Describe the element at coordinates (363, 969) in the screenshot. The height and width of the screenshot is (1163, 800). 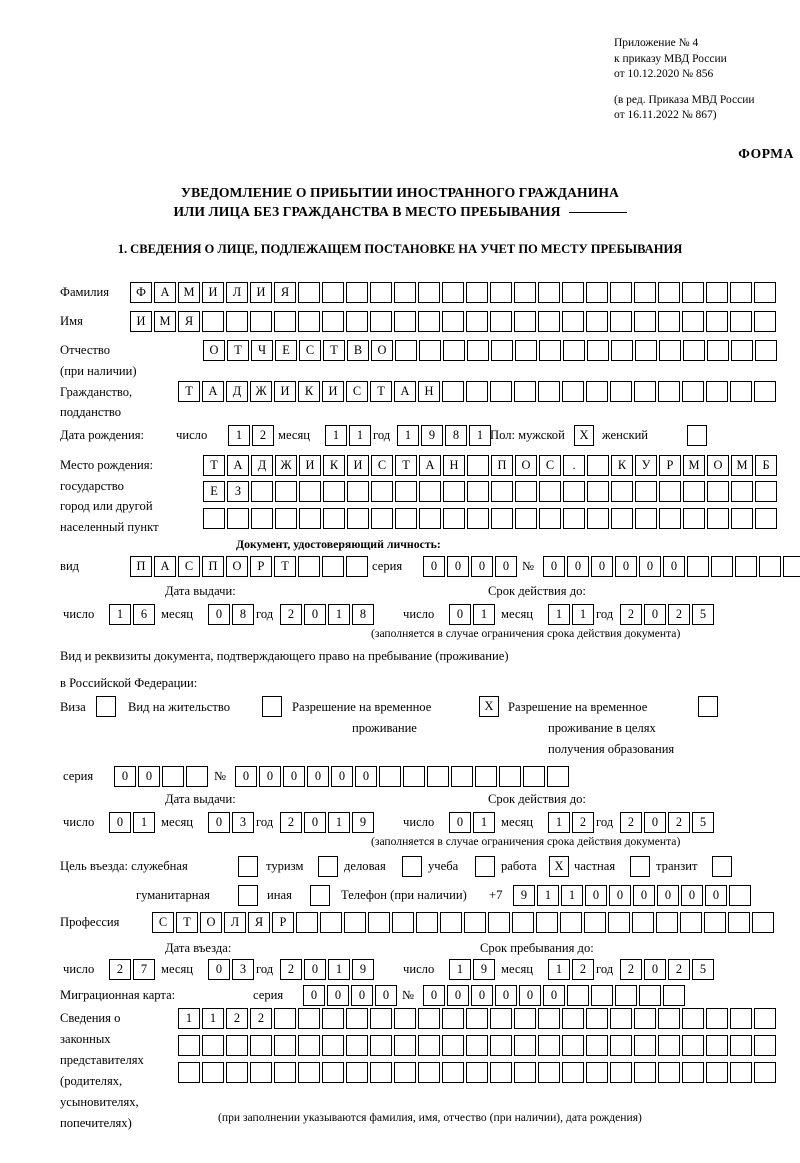
I see `char-cell: 9` at that location.